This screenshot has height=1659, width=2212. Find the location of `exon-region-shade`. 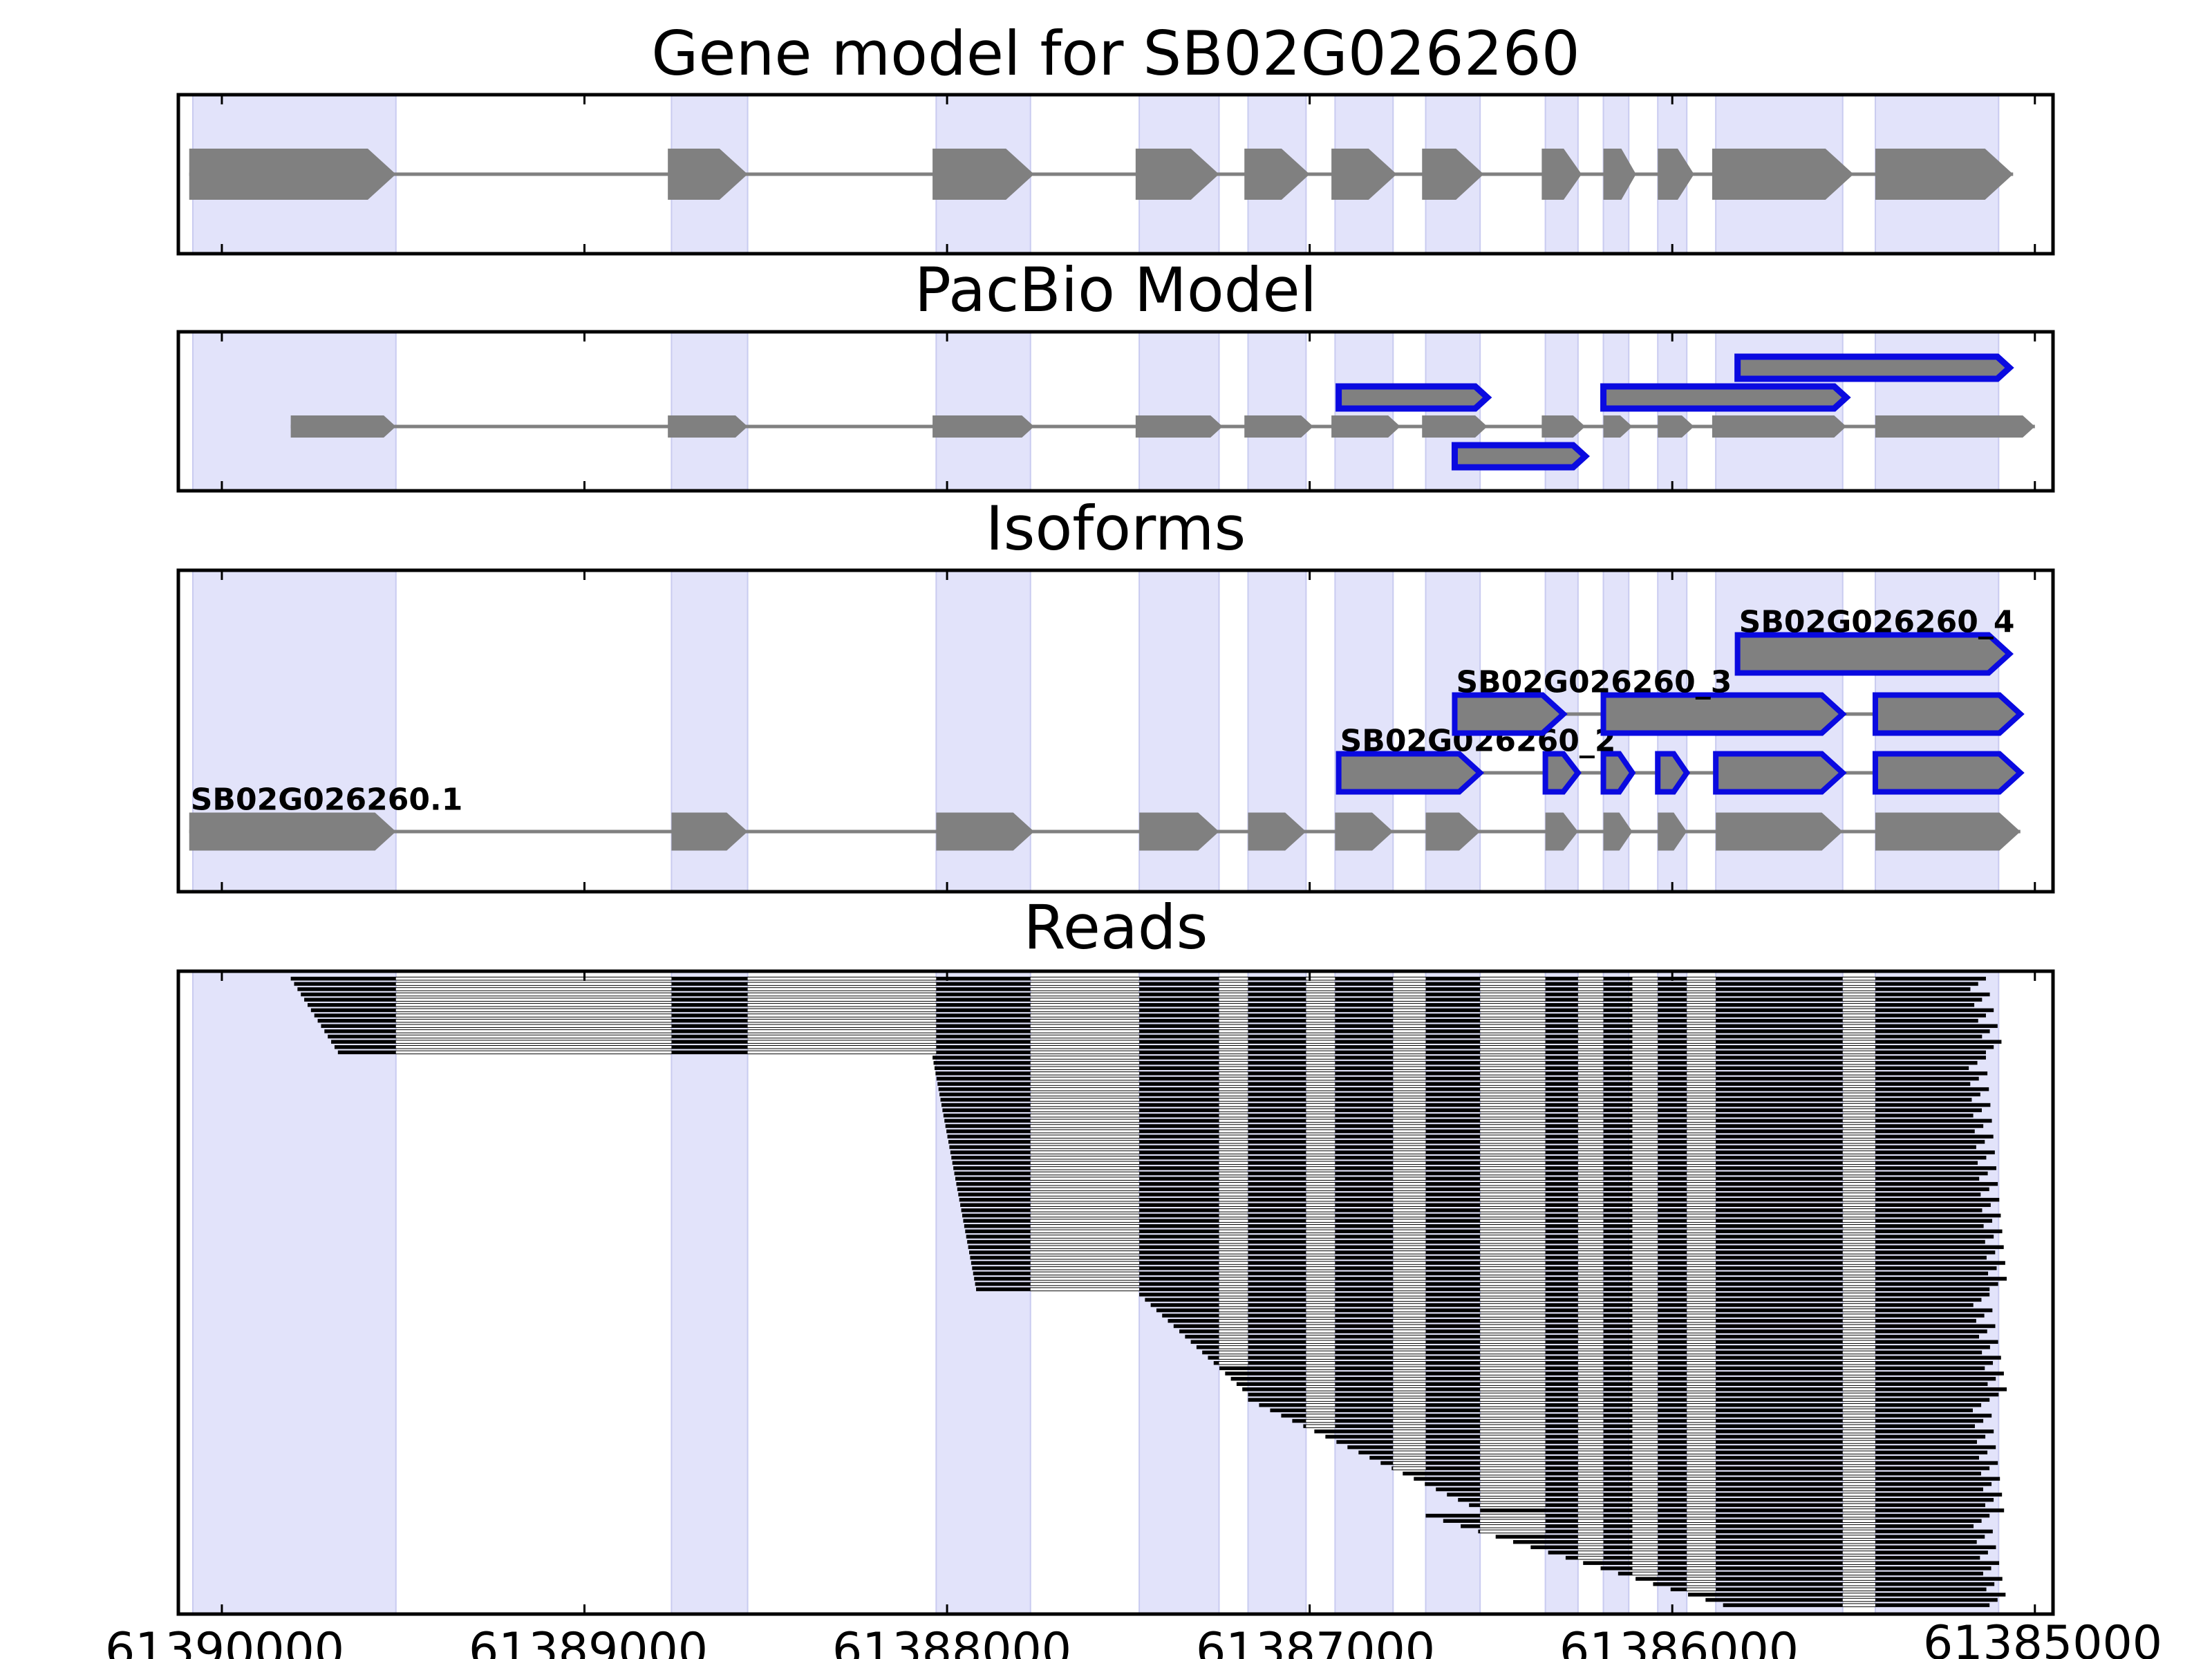

exon-region-shade is located at coordinates (710, 412).